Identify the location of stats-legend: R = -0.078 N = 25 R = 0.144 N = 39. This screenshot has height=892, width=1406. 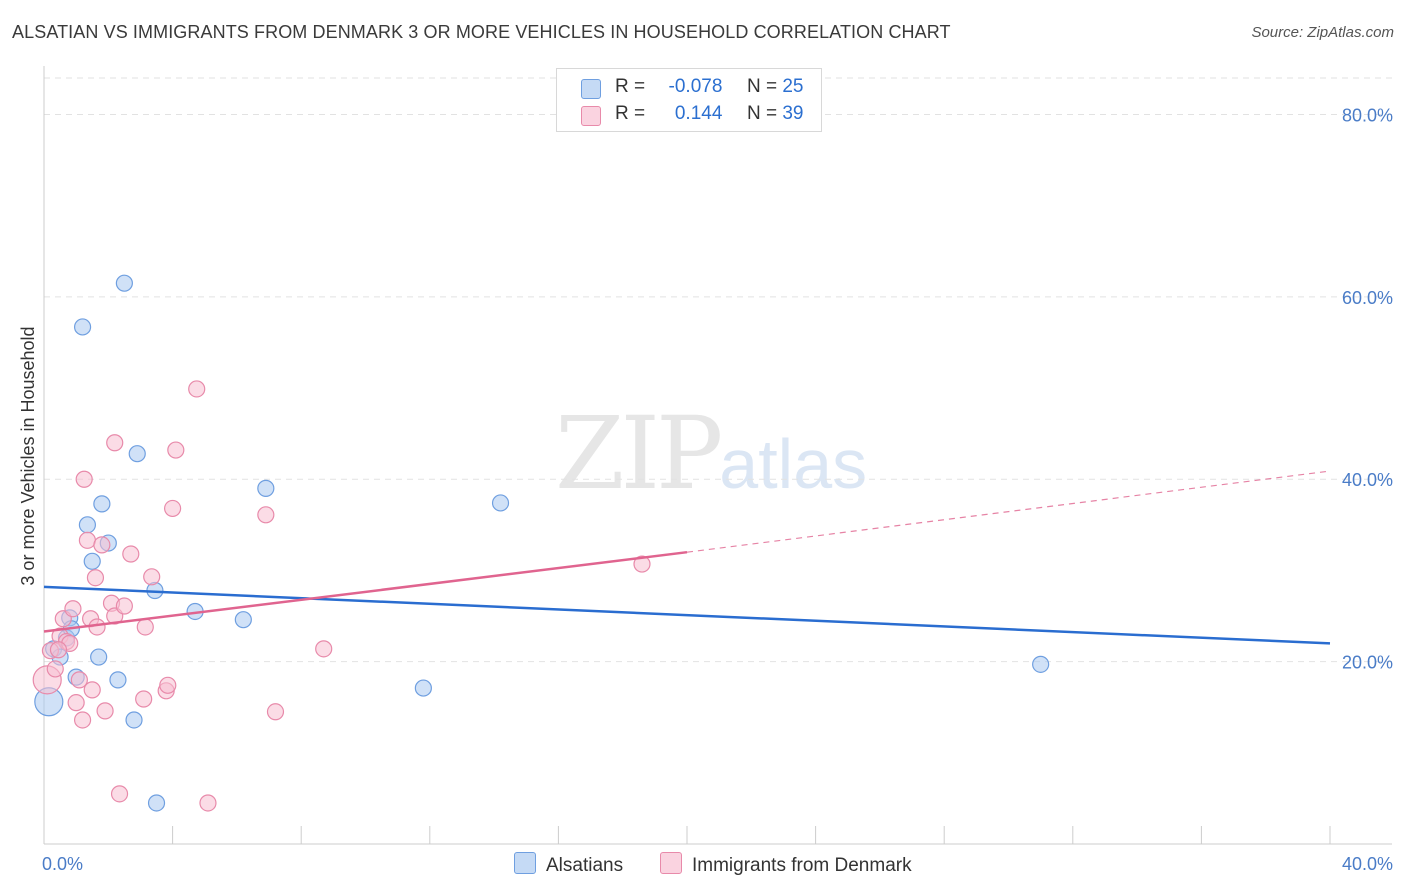
(689, 100).